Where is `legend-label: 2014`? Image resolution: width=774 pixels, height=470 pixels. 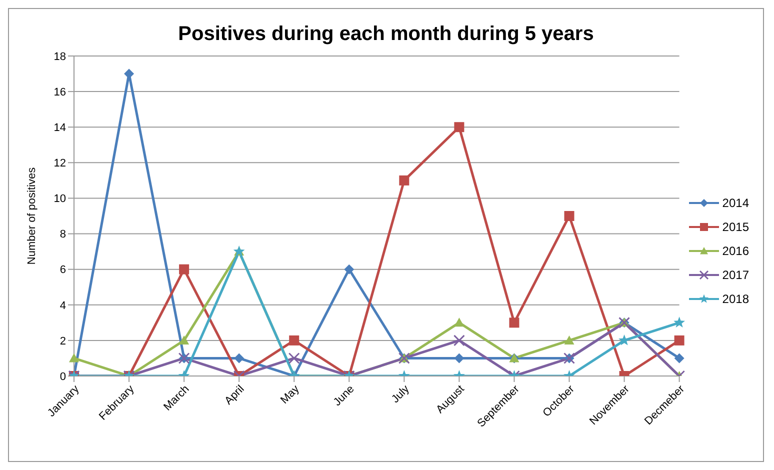
legend-label: 2014 is located at coordinates (735, 203).